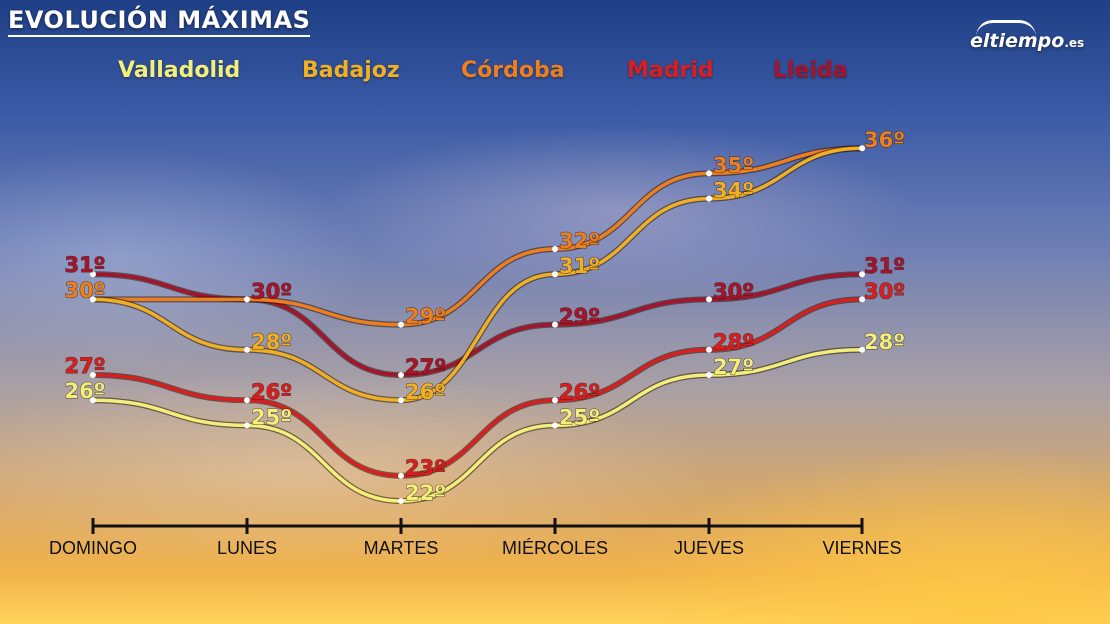  I want to click on data-label-madrid-0: 27º, so click(84, 366).